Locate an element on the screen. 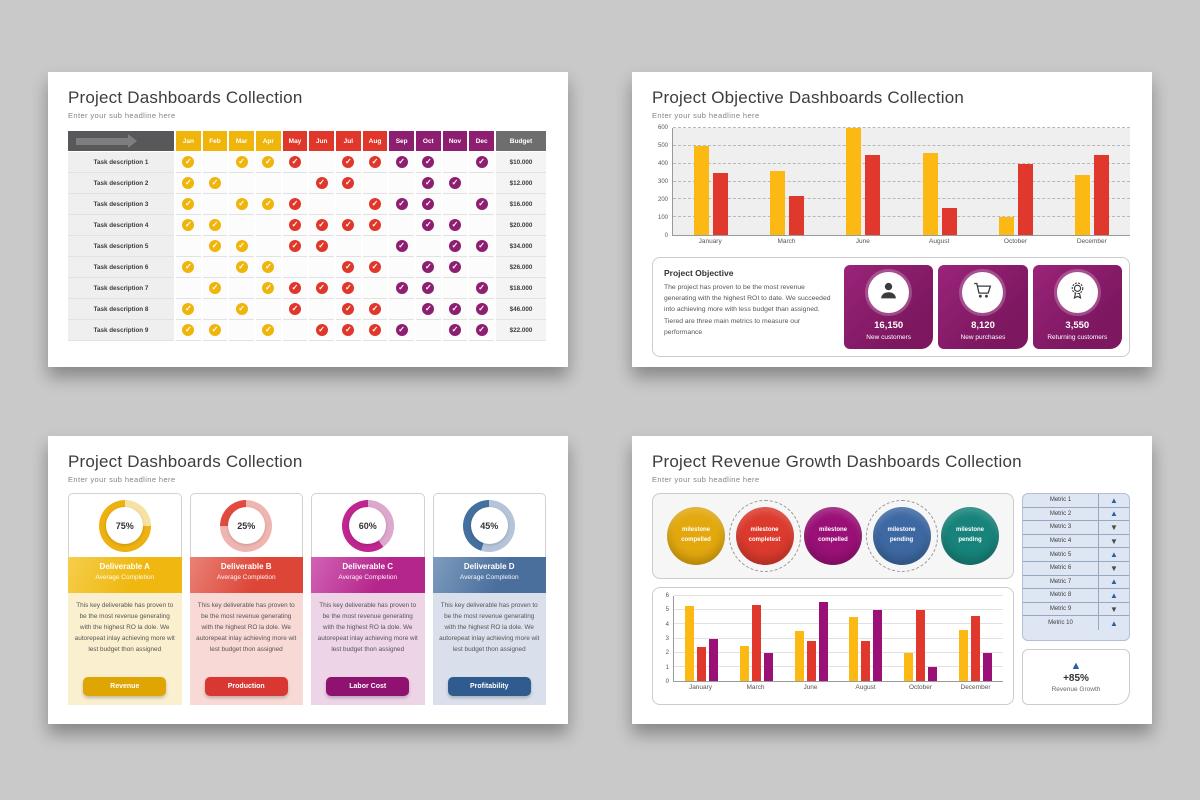  y-tick-label: 1 is located at coordinates (667, 667).